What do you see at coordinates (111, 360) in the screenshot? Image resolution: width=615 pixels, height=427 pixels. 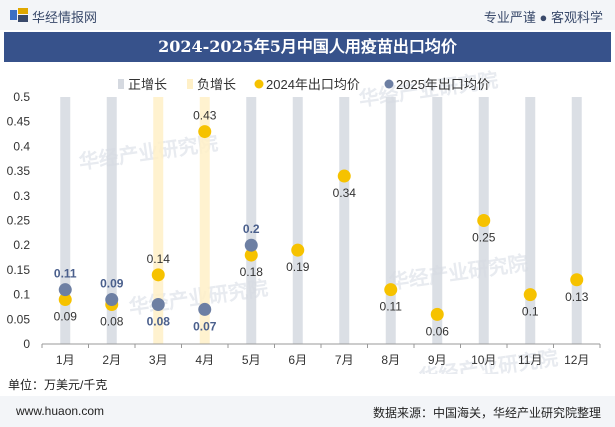 I see `x-tick-label: 2月` at bounding box center [111, 360].